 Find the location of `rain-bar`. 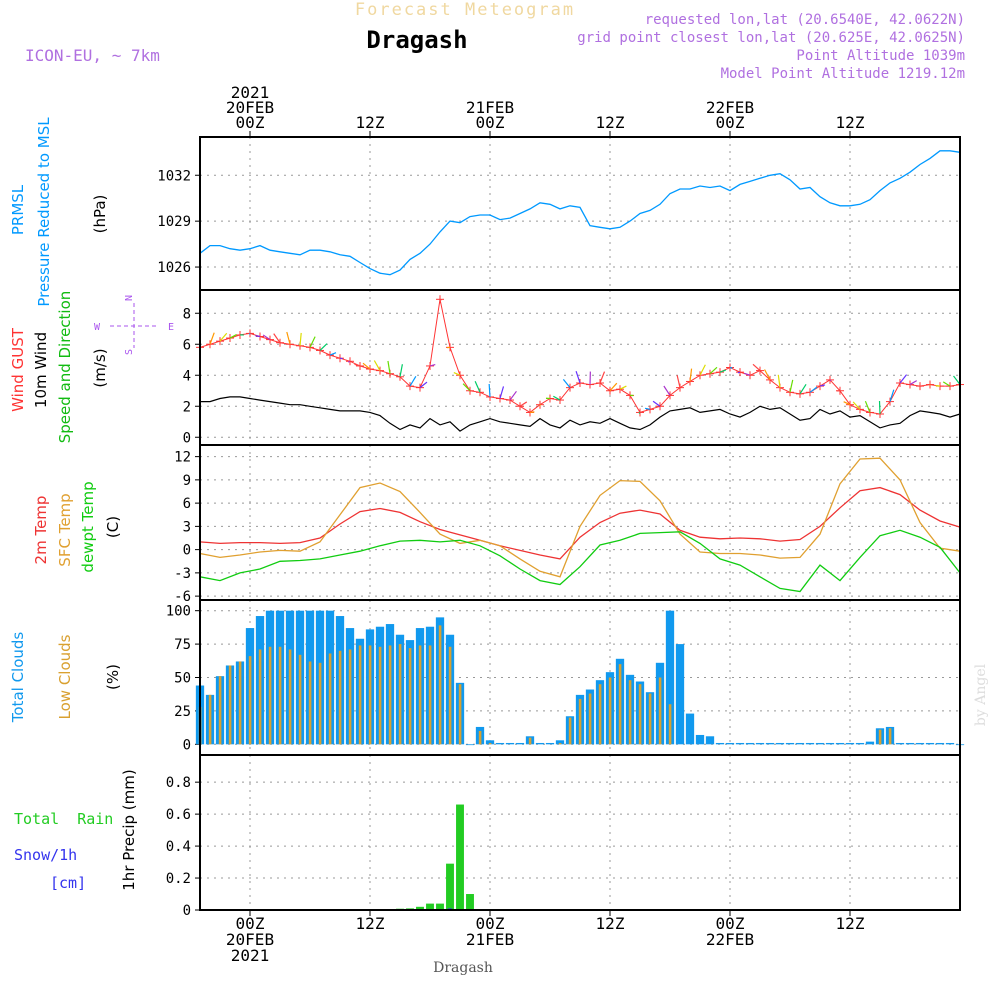

rain-bar is located at coordinates (450, 886).